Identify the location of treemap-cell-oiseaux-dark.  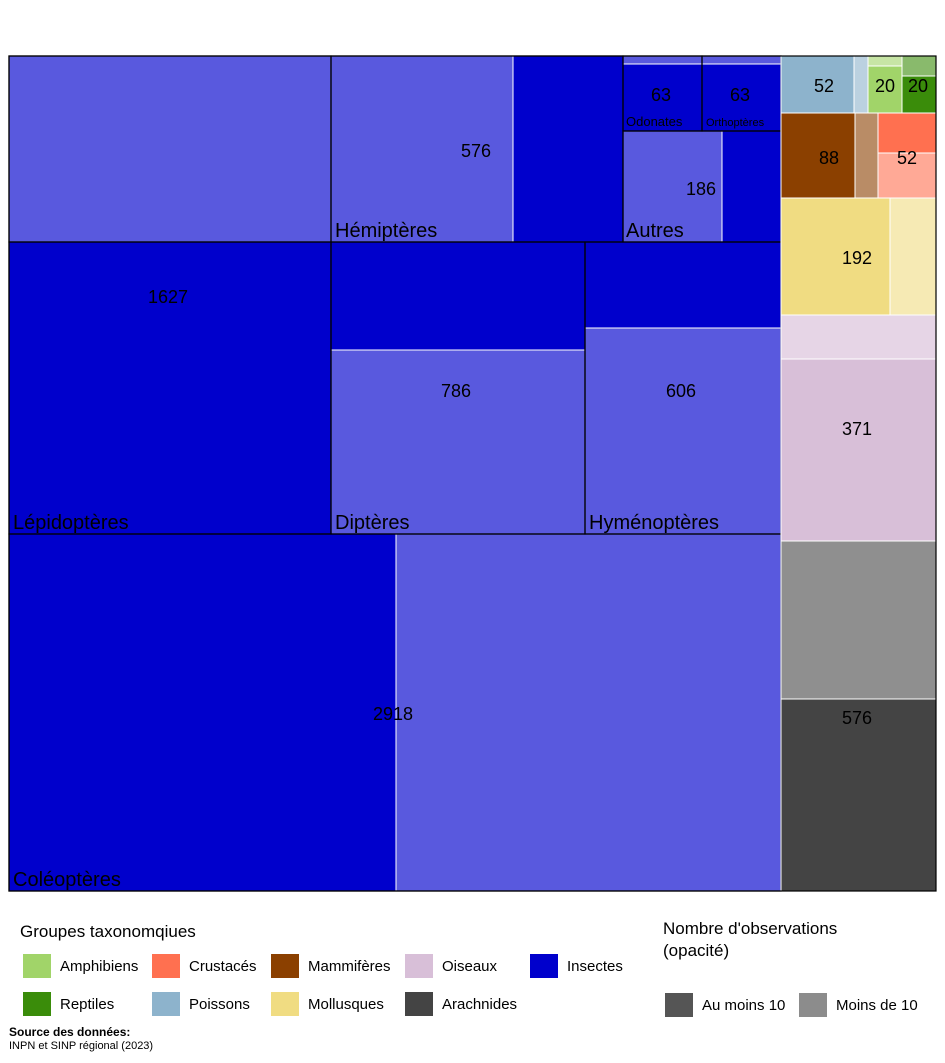
(858, 450).